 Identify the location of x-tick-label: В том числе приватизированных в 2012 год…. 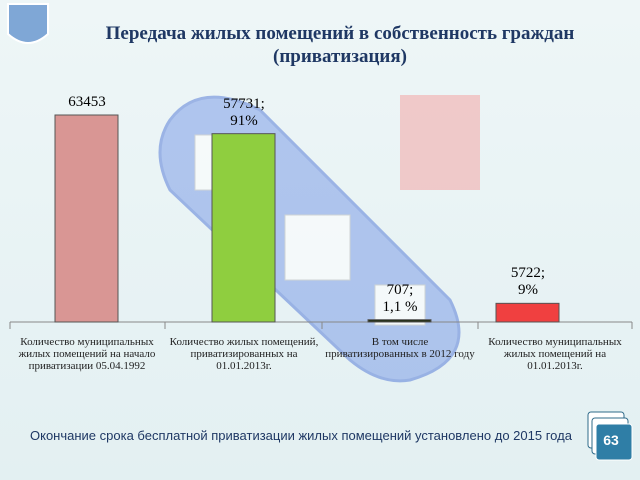
(400, 348).